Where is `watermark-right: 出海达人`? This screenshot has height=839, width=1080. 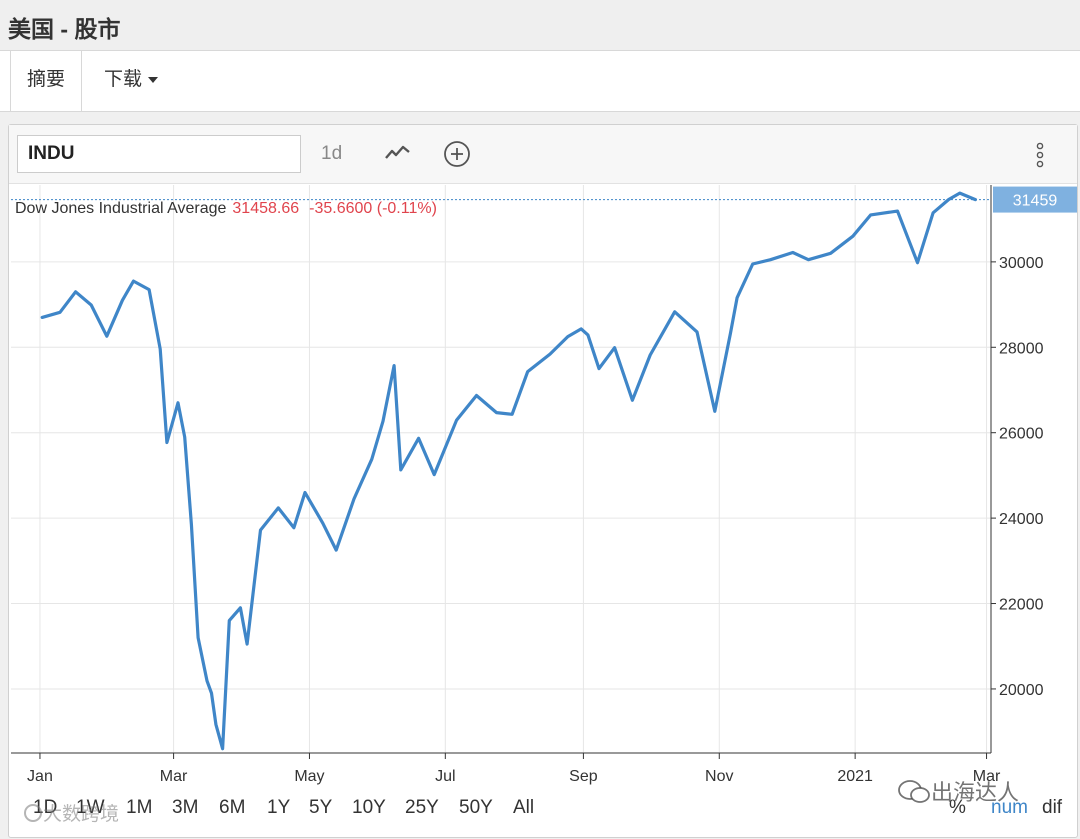 watermark-right: 出海达人 is located at coordinates (958, 791).